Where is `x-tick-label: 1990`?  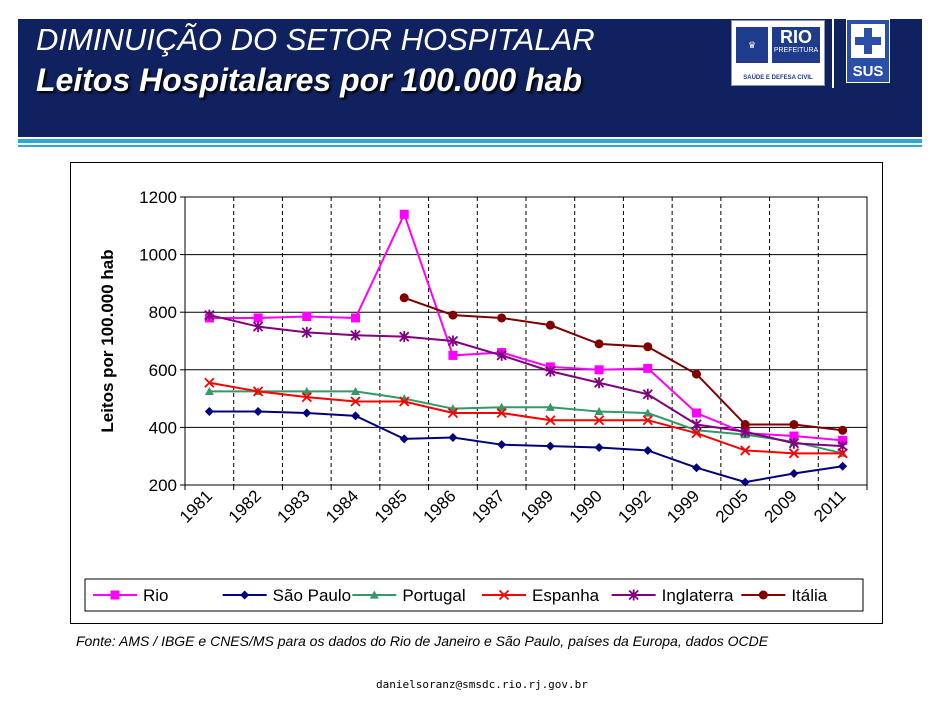 x-tick-label: 1990 is located at coordinates (586, 506).